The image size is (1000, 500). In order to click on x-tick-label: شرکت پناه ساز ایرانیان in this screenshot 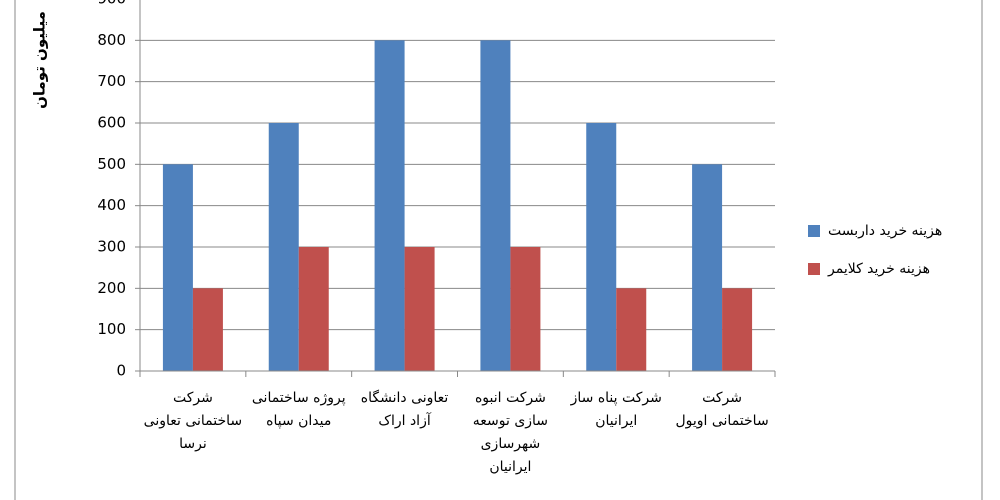, I will do `click(616, 409)`.